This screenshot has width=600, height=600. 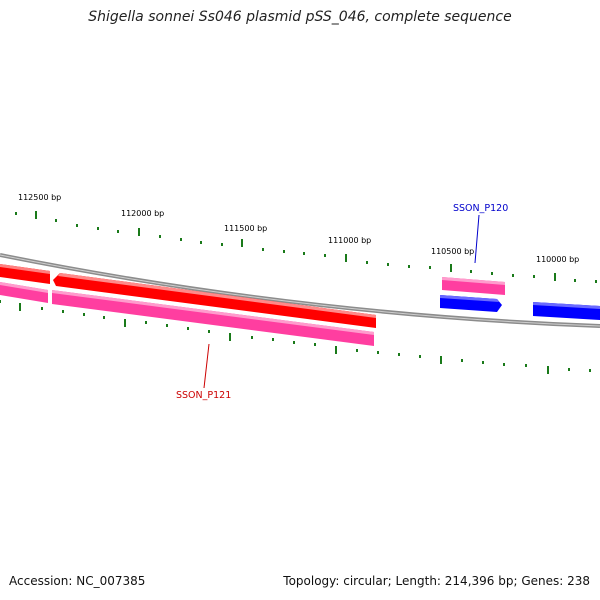 I want to click on ruler-label-112000: 112000 bp, so click(x=142, y=213).